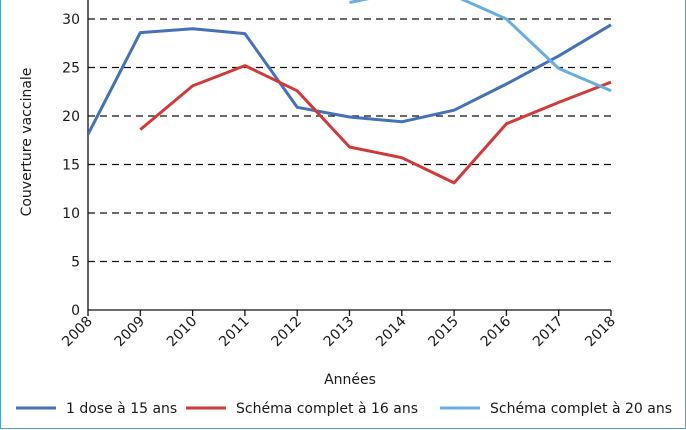 The height and width of the screenshot is (430, 686). I want to click on legend-label: Schéma complet à 16 ans, so click(327, 409).